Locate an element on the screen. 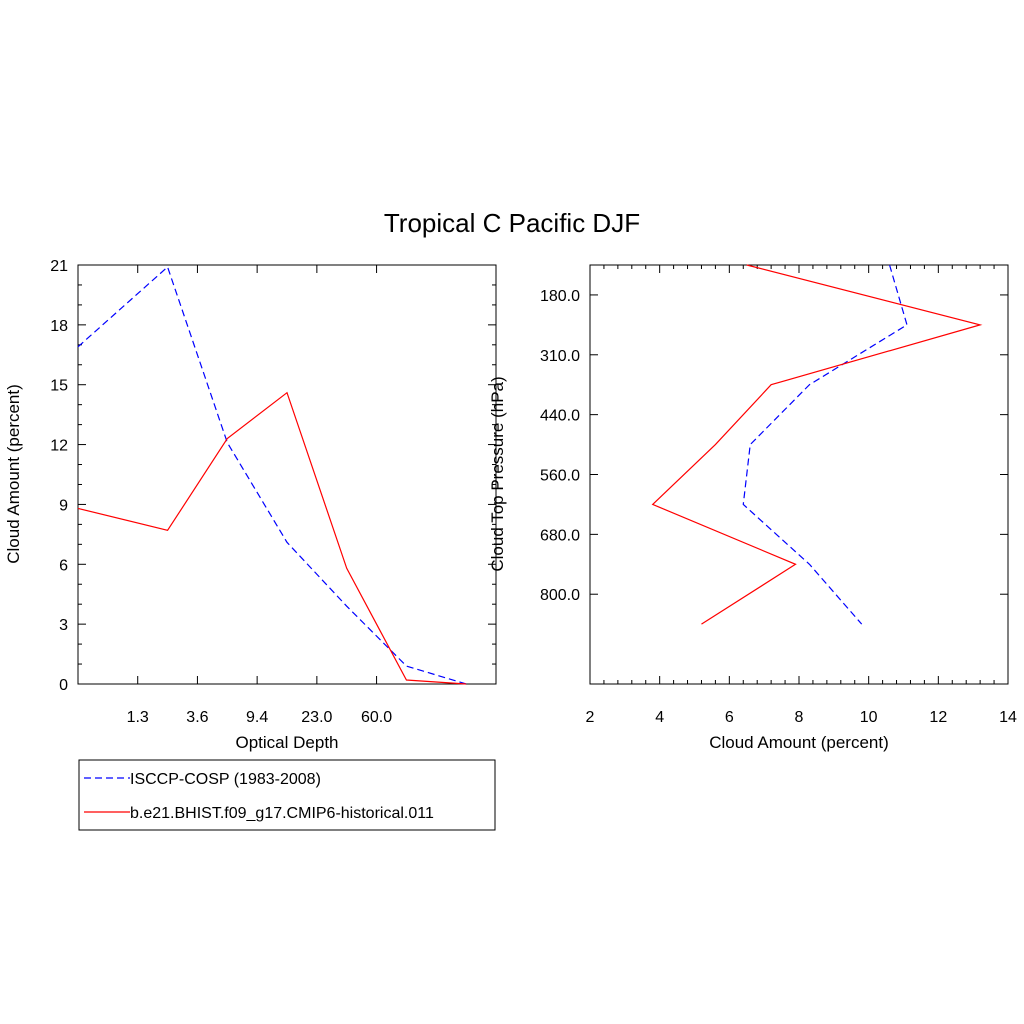  right-y-tick-label: 310.0 is located at coordinates (560, 356).